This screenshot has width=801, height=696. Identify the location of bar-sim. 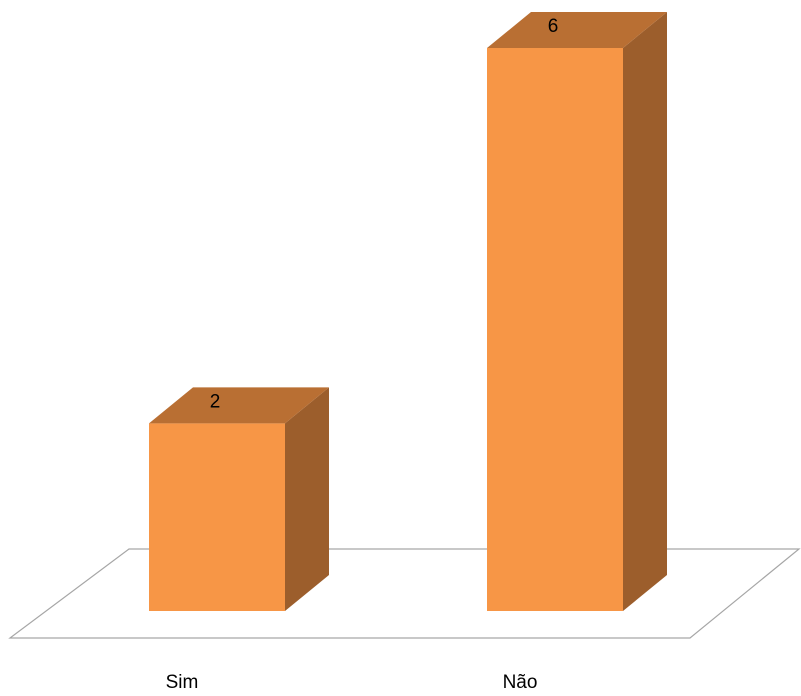
(239, 499).